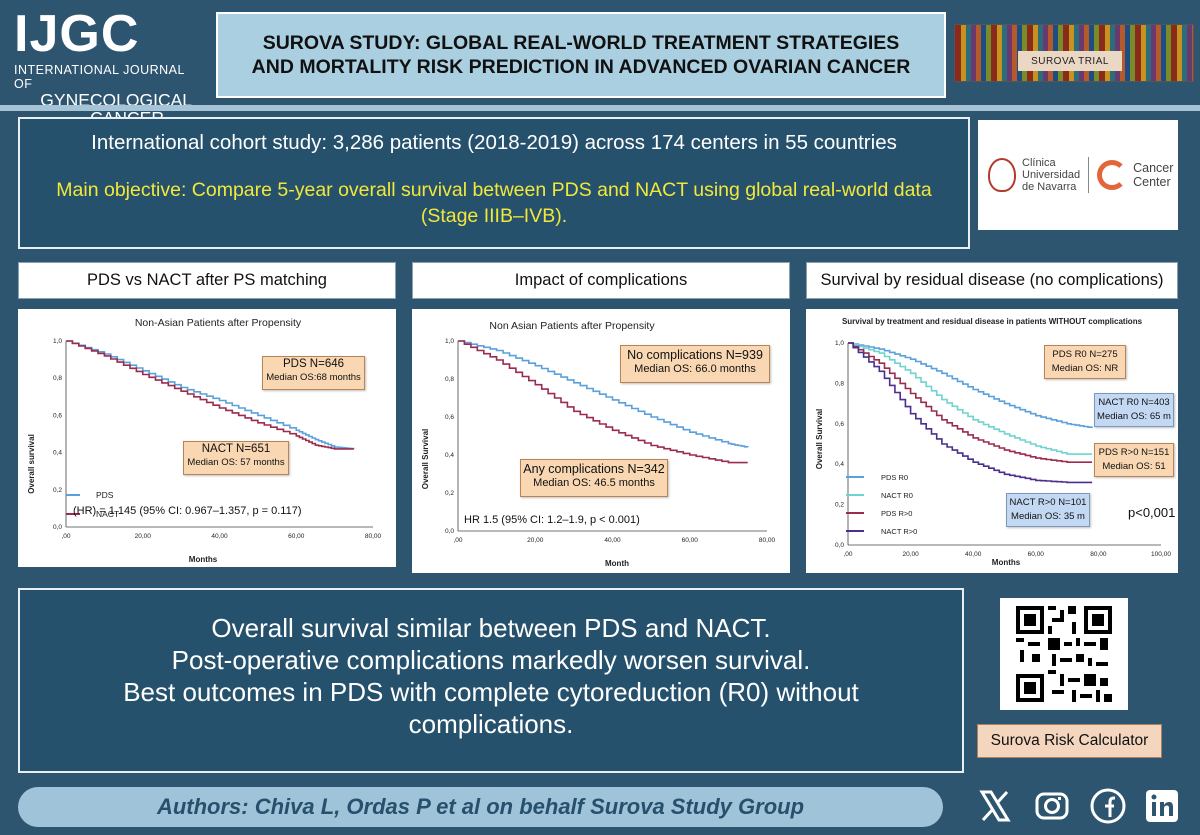 This screenshot has height=835, width=1200. What do you see at coordinates (1108, 806) in the screenshot?
I see `facebook-icon` at bounding box center [1108, 806].